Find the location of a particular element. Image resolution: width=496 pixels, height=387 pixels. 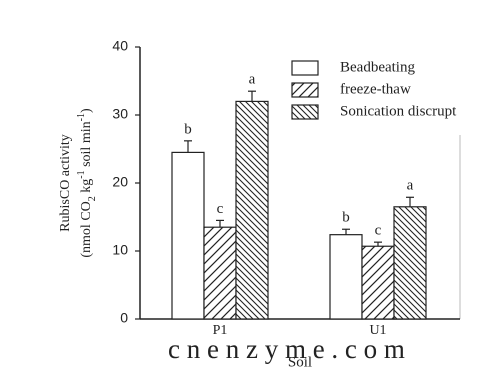

y-label-part: soil min is located at coordinates (86, 145).